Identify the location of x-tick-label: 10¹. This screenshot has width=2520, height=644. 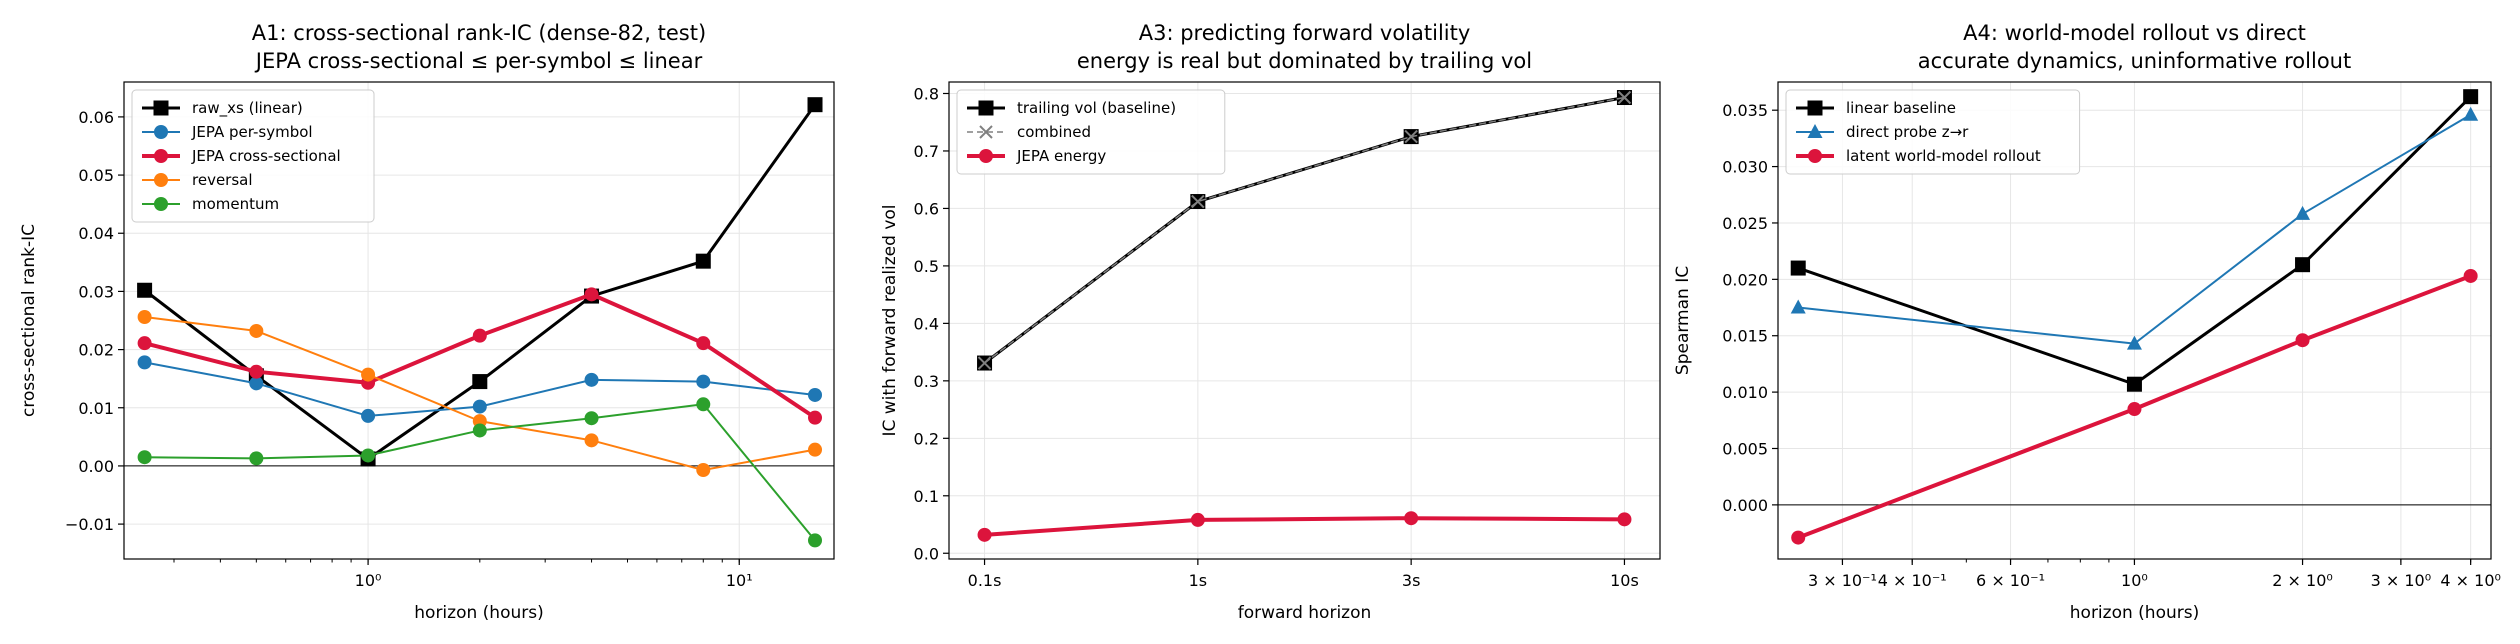
(739, 580).